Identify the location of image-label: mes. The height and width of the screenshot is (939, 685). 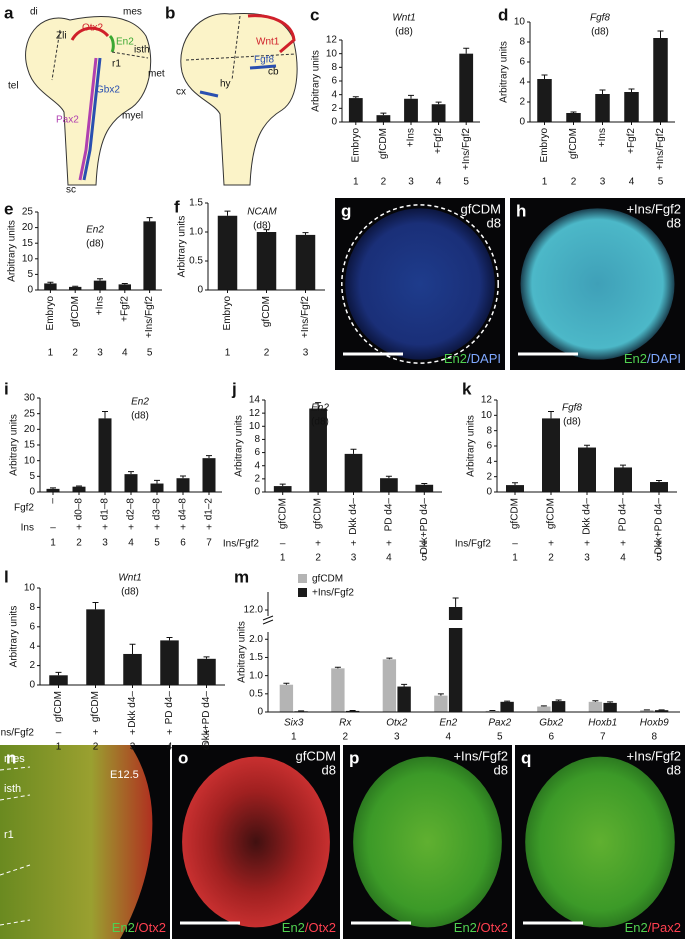
(14, 759).